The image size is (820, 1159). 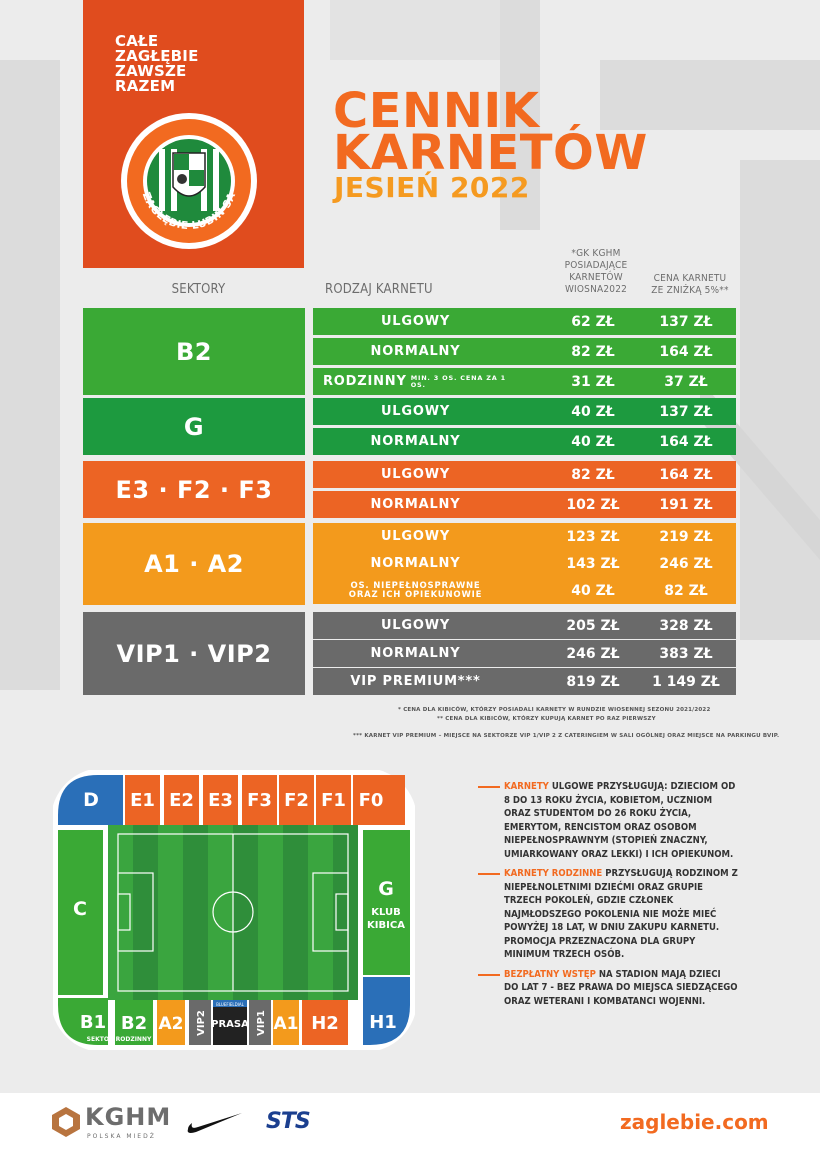 I want to click on legend-highlight: KARNETY, so click(x=526, y=786).